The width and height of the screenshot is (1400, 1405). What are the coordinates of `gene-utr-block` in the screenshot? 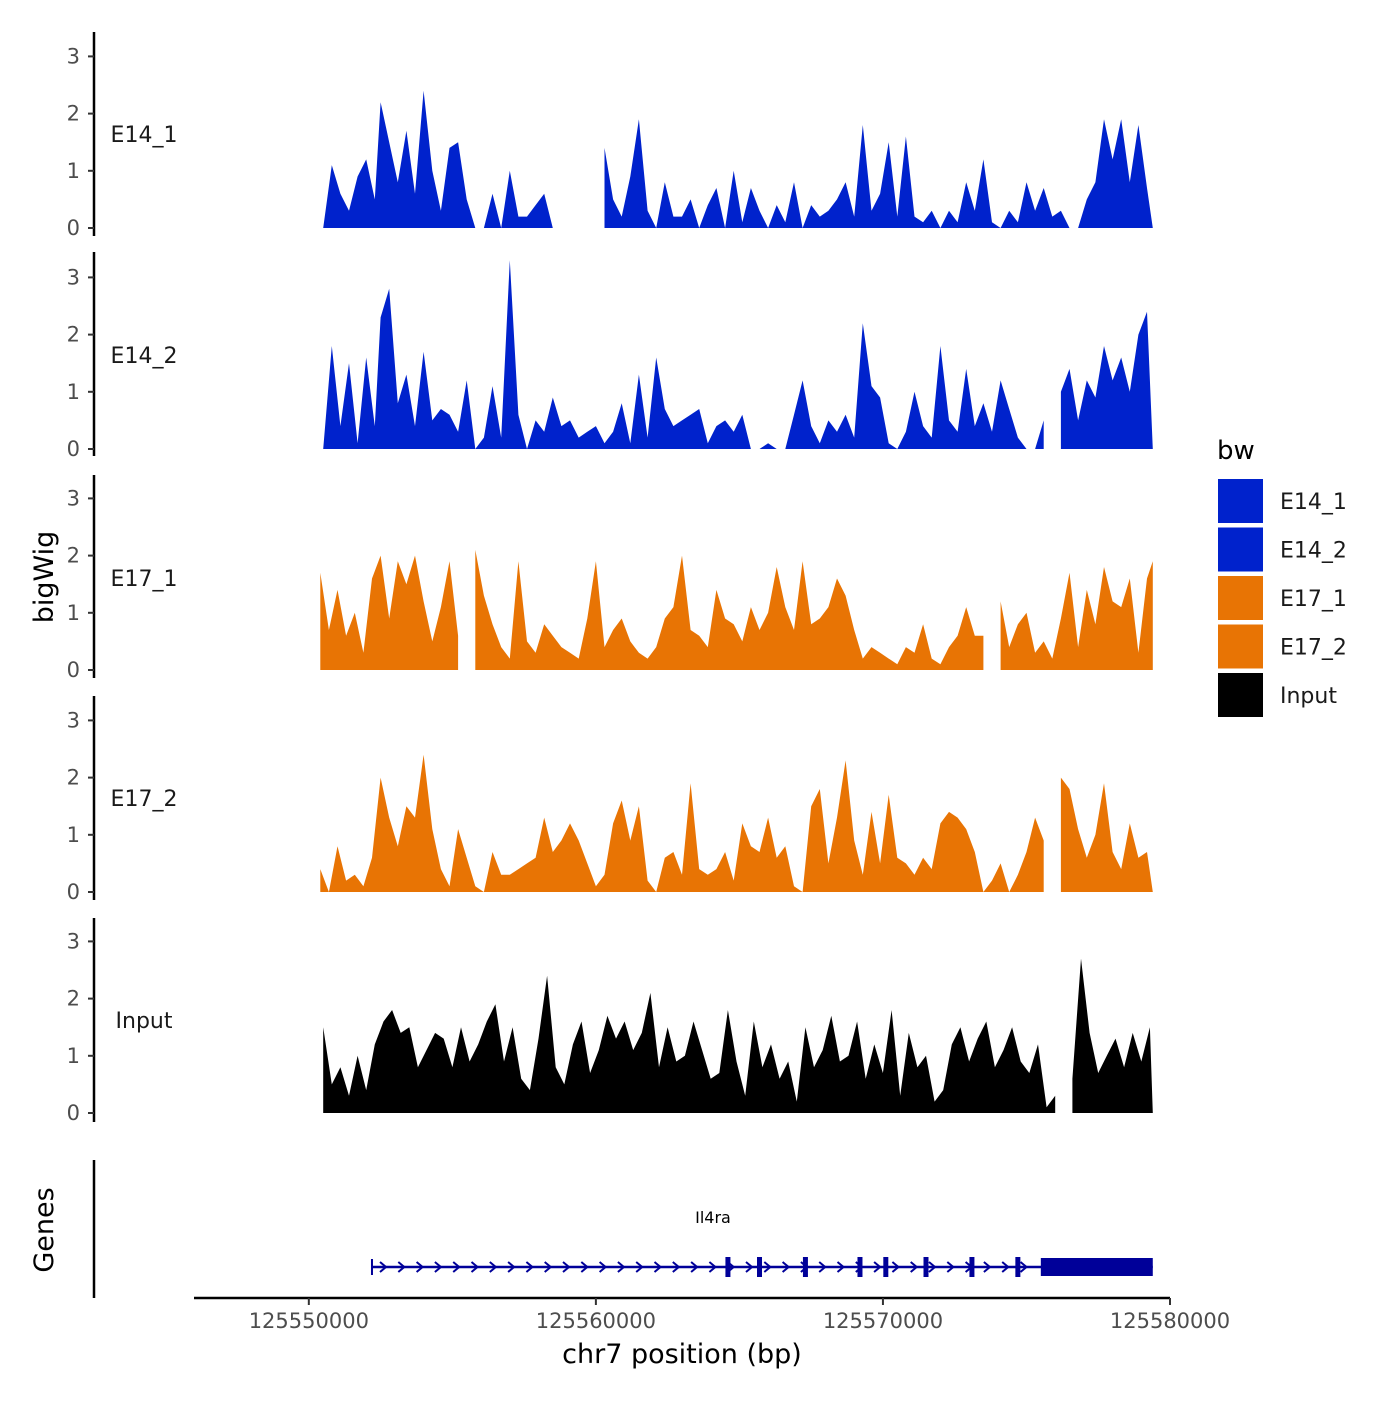 It's located at (1096, 1267).